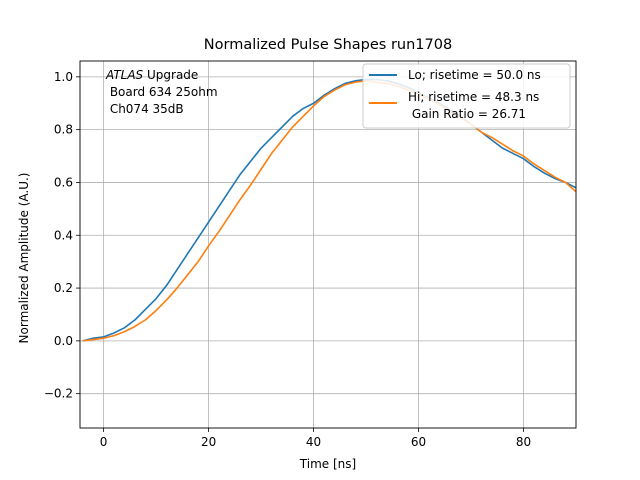 This screenshot has height=480, width=640. Describe the element at coordinates (63, 235) in the screenshot. I see `y-tick-label: 0.4` at that location.